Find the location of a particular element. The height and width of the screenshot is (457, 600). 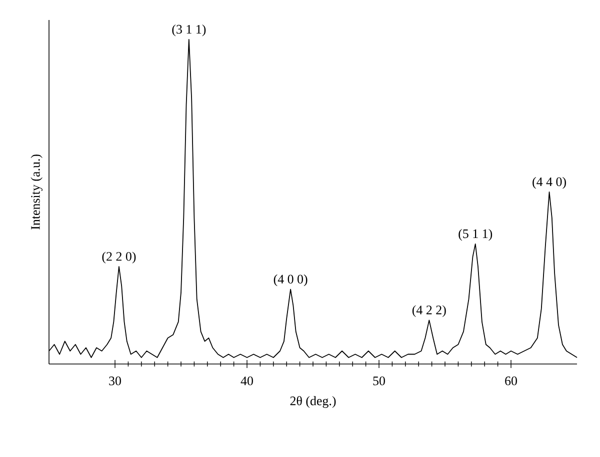

annotation: (4 4 0) is located at coordinates (549, 183).